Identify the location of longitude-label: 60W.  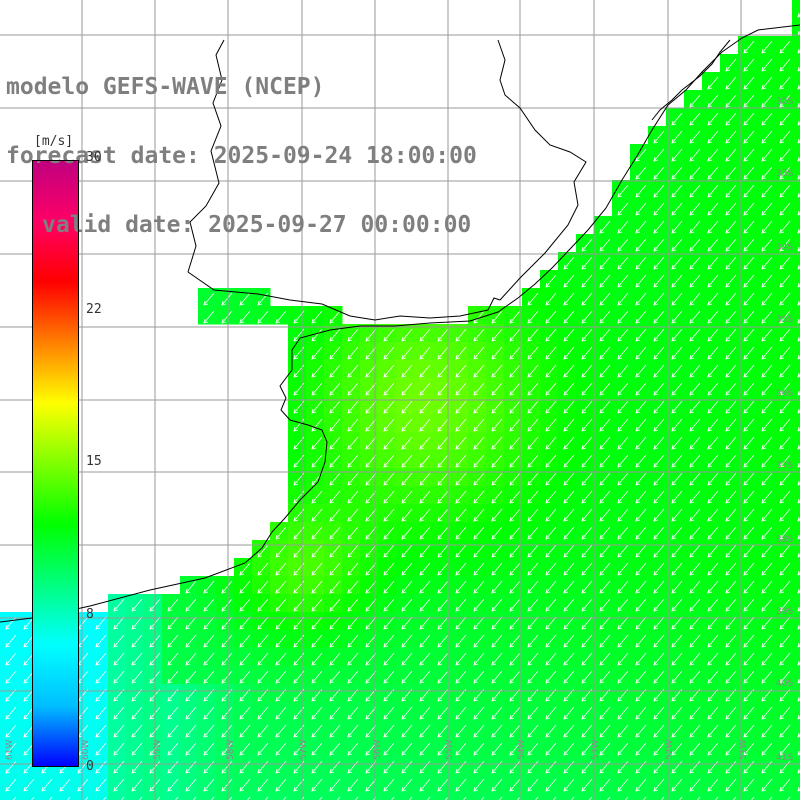
(86, 750).